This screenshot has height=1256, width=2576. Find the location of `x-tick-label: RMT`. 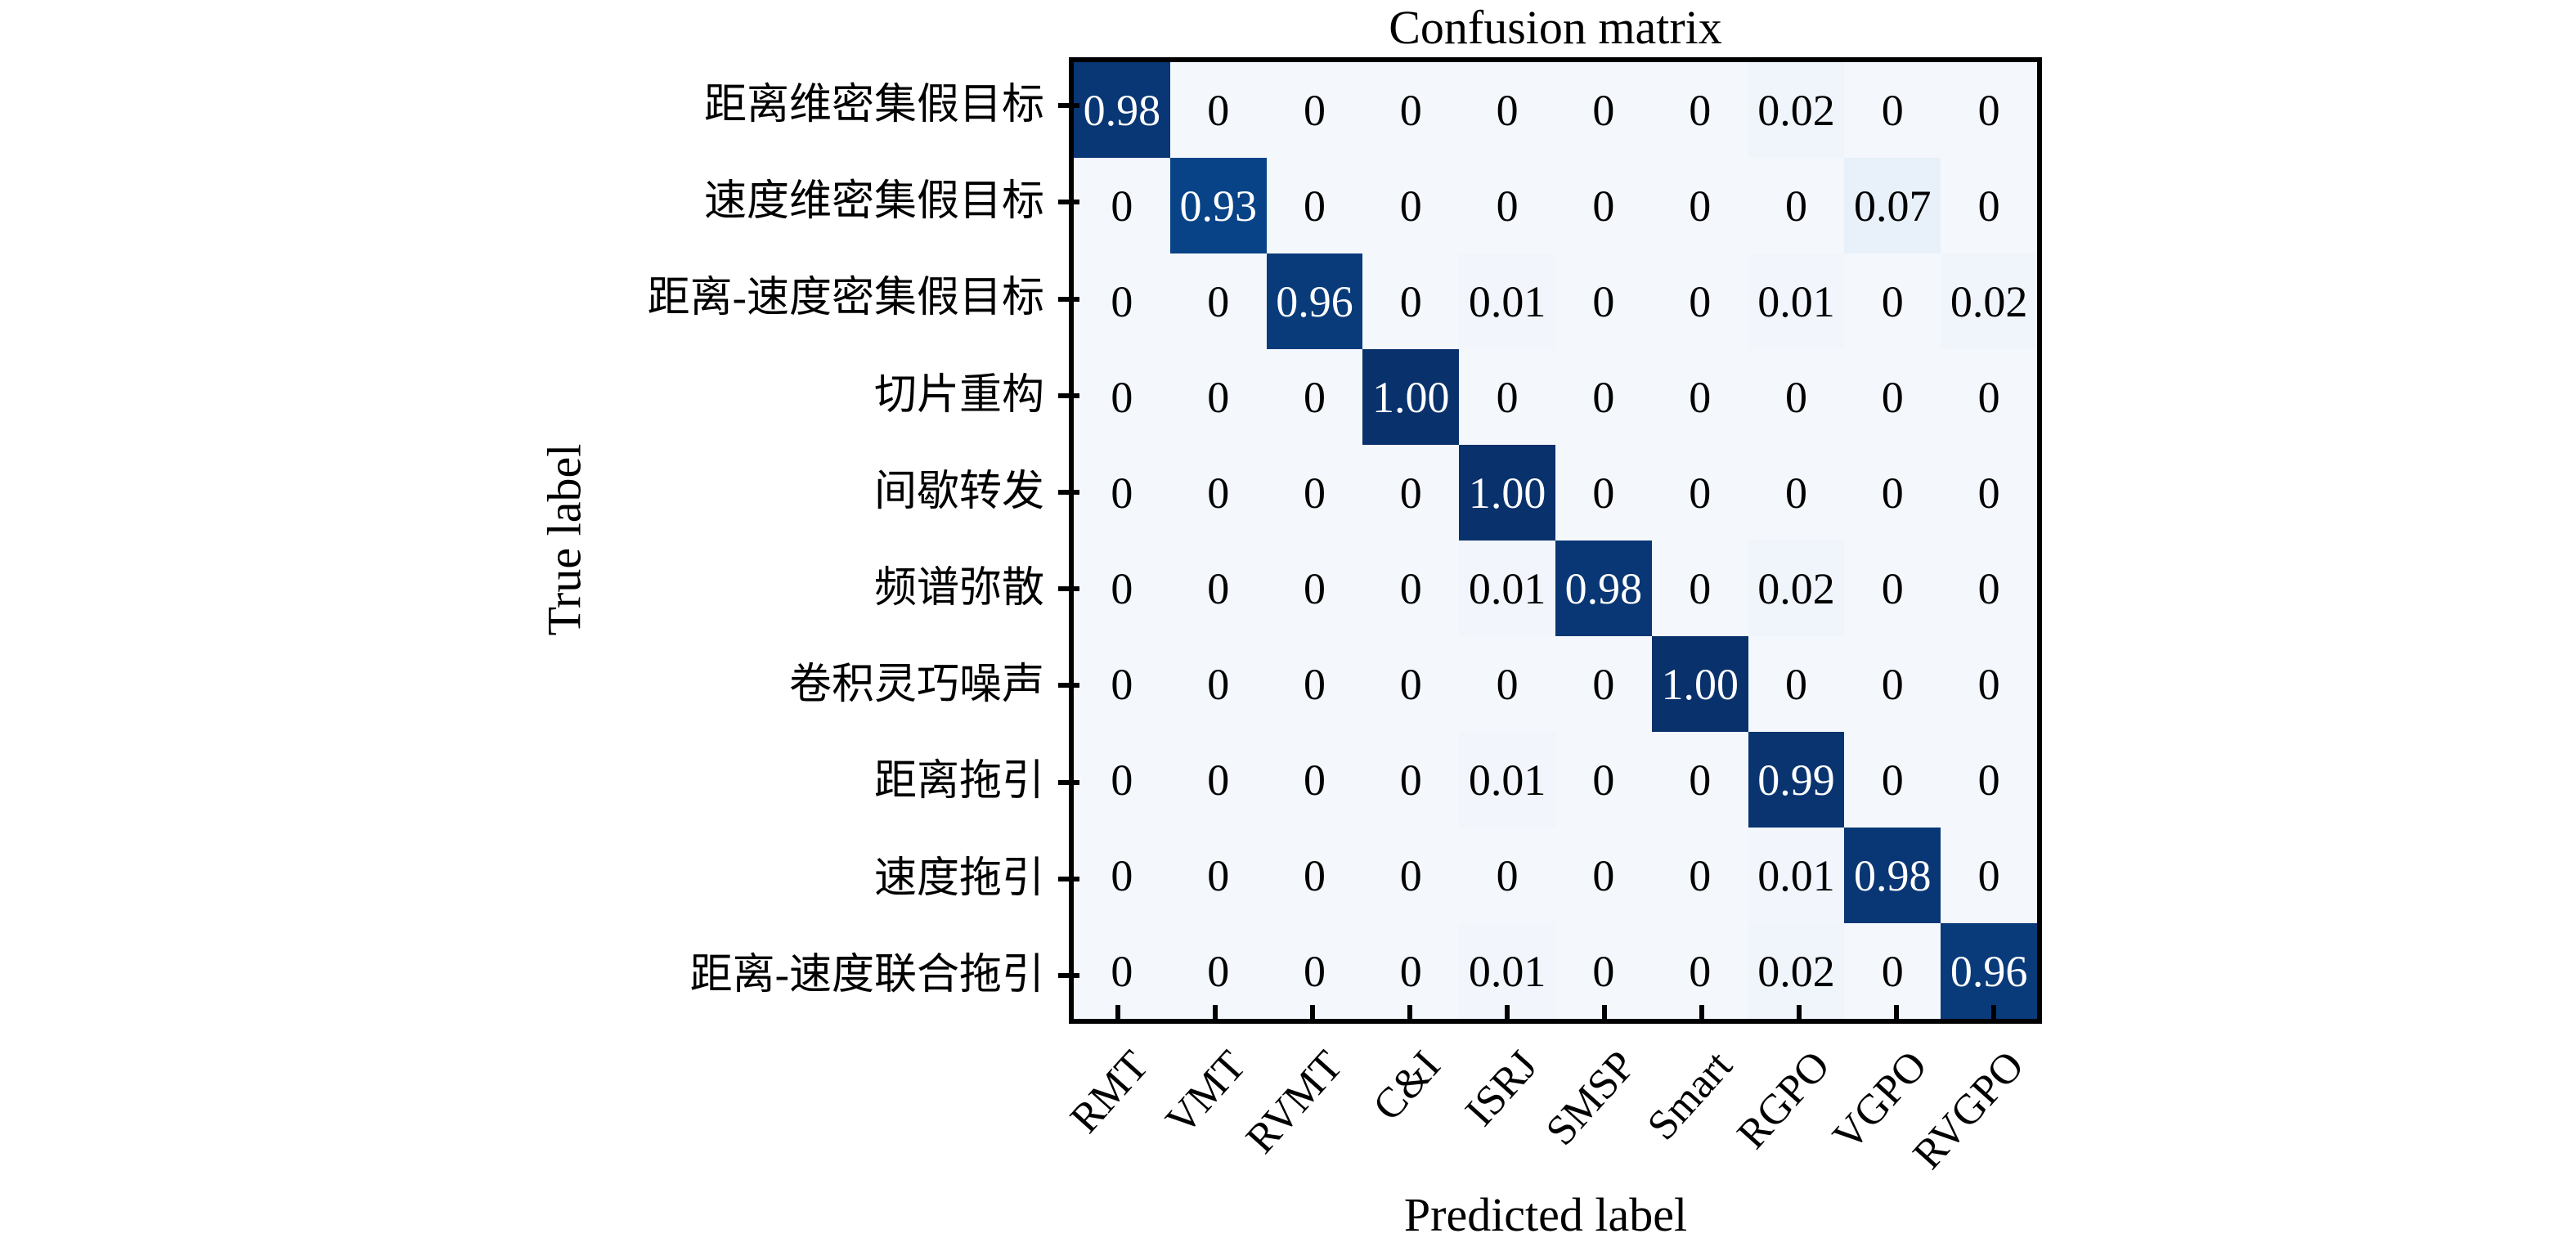

x-tick-label: RMT is located at coordinates (1109, 1092).